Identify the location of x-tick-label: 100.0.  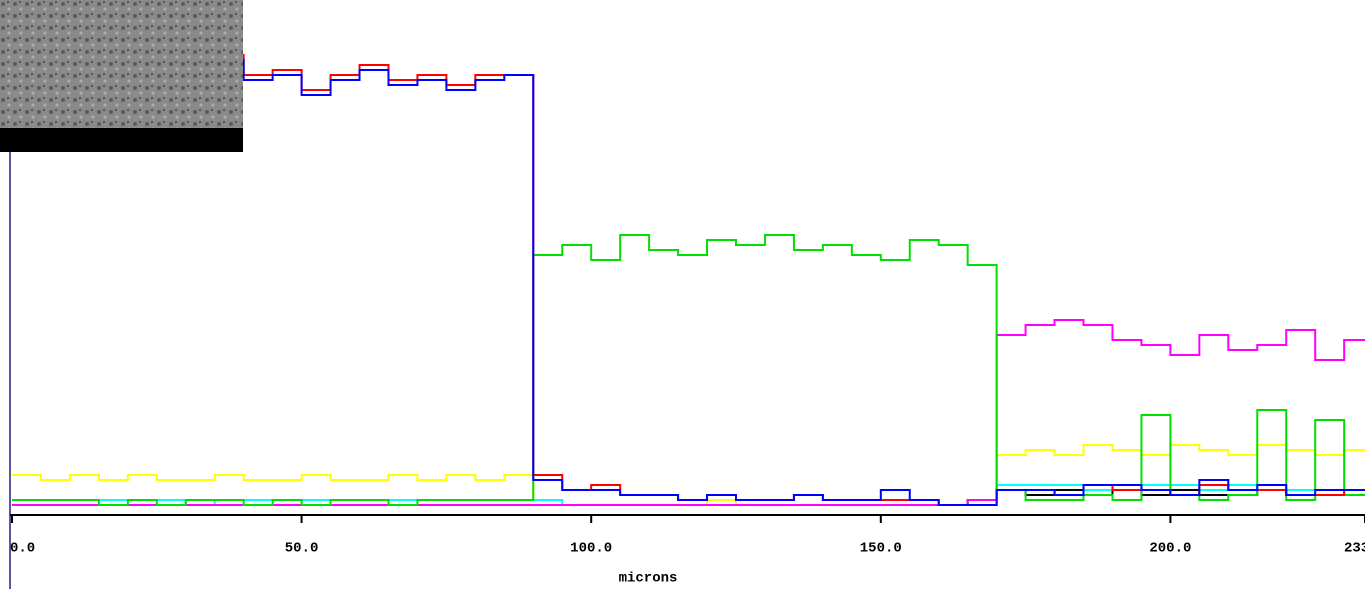
(591, 549).